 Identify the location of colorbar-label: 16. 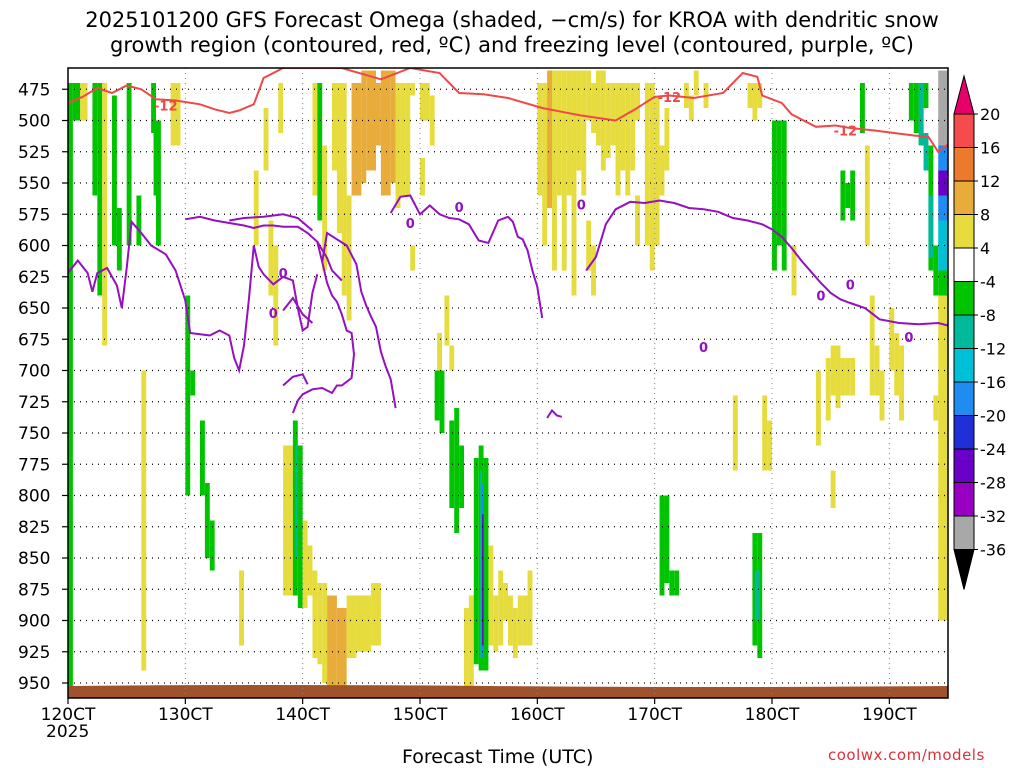
(990, 148).